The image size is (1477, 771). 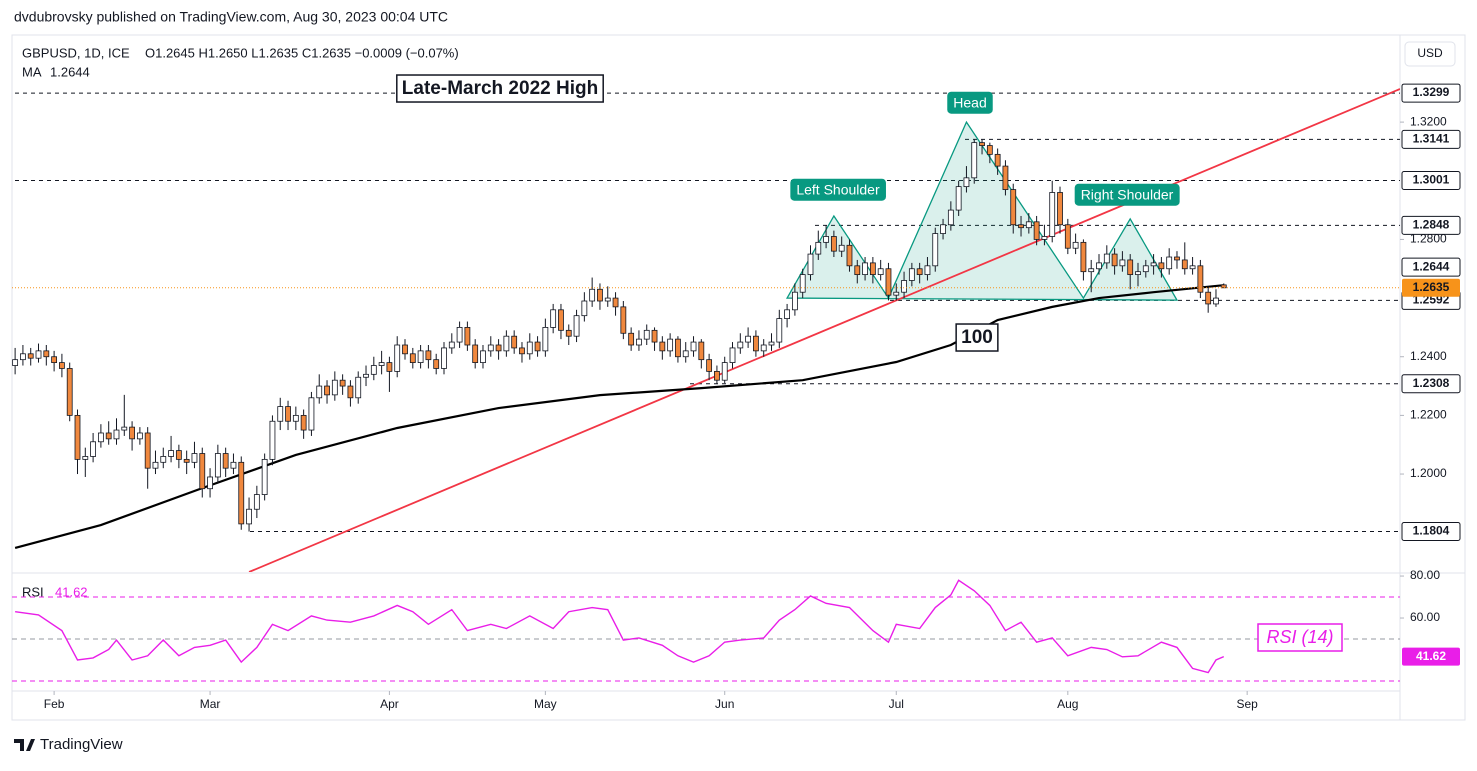 I want to click on price-tag-label: 1.2635, so click(x=1431, y=287).